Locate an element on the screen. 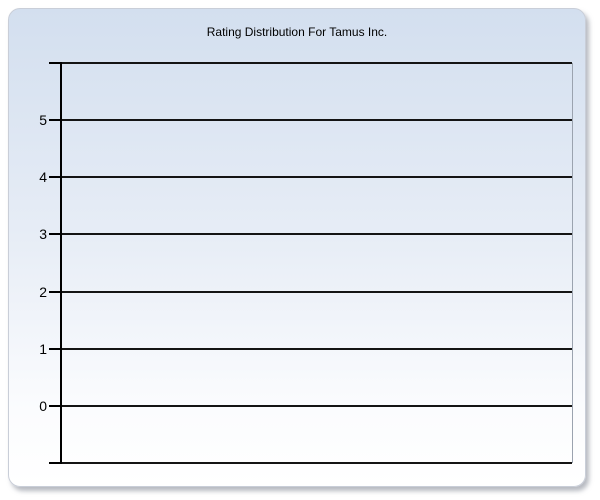 This screenshot has height=500, width=600. y-axis-label: 0 is located at coordinates (43, 405).